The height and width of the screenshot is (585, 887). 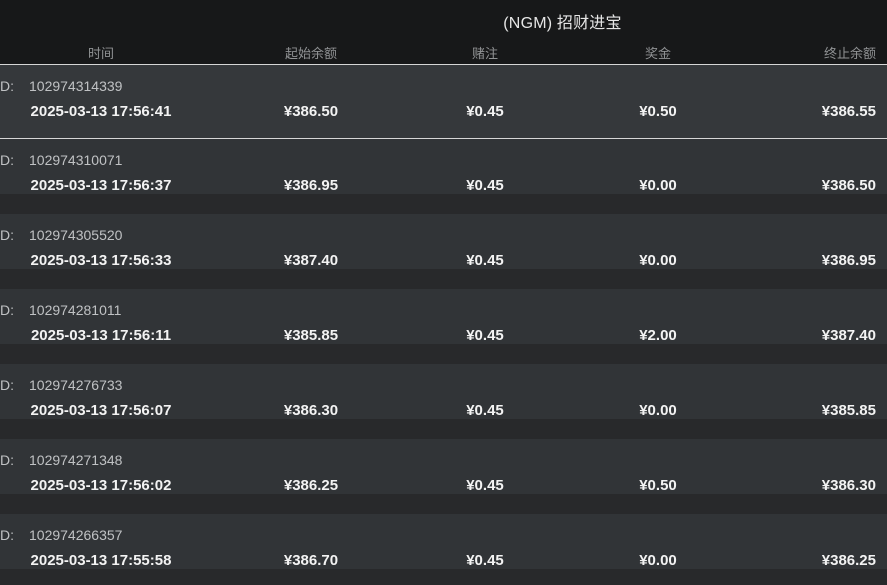 I want to click on end-balance-cell: ¥385.85, so click(x=848, y=410).